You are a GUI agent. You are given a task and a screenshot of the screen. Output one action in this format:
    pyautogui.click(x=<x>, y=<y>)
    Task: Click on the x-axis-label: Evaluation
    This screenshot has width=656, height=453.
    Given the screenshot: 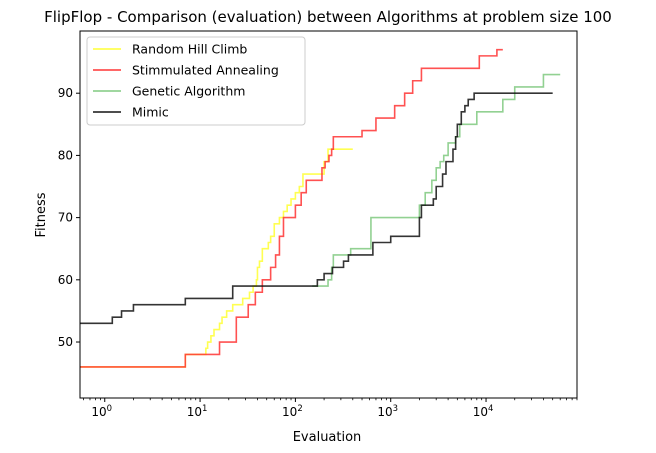 What is the action you would take?
    pyautogui.click(x=327, y=437)
    